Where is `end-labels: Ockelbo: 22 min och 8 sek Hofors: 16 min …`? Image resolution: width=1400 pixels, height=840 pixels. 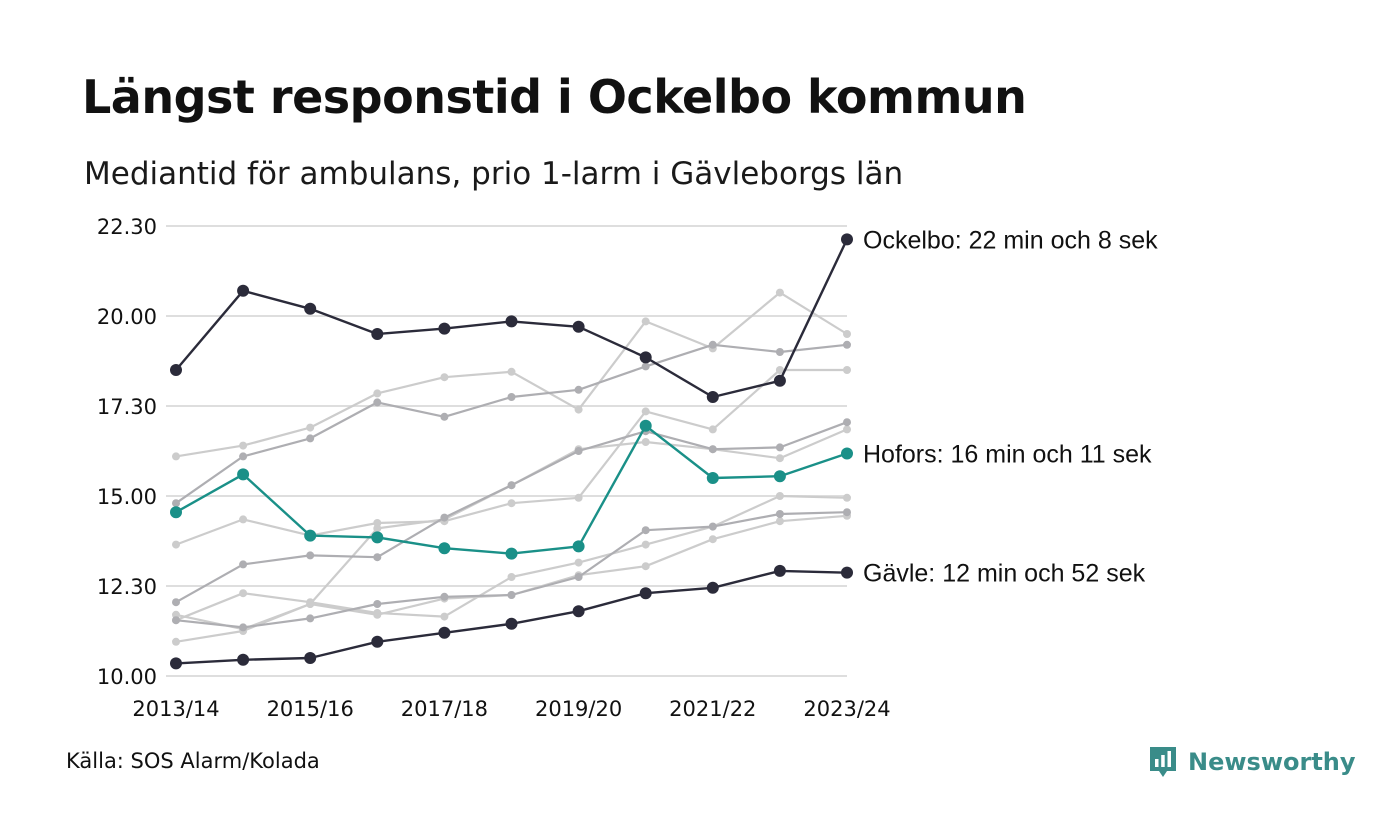
end-labels: Ockelbo: 22 min och 8 sek Hofors: 16 min … is located at coordinates (1010, 406).